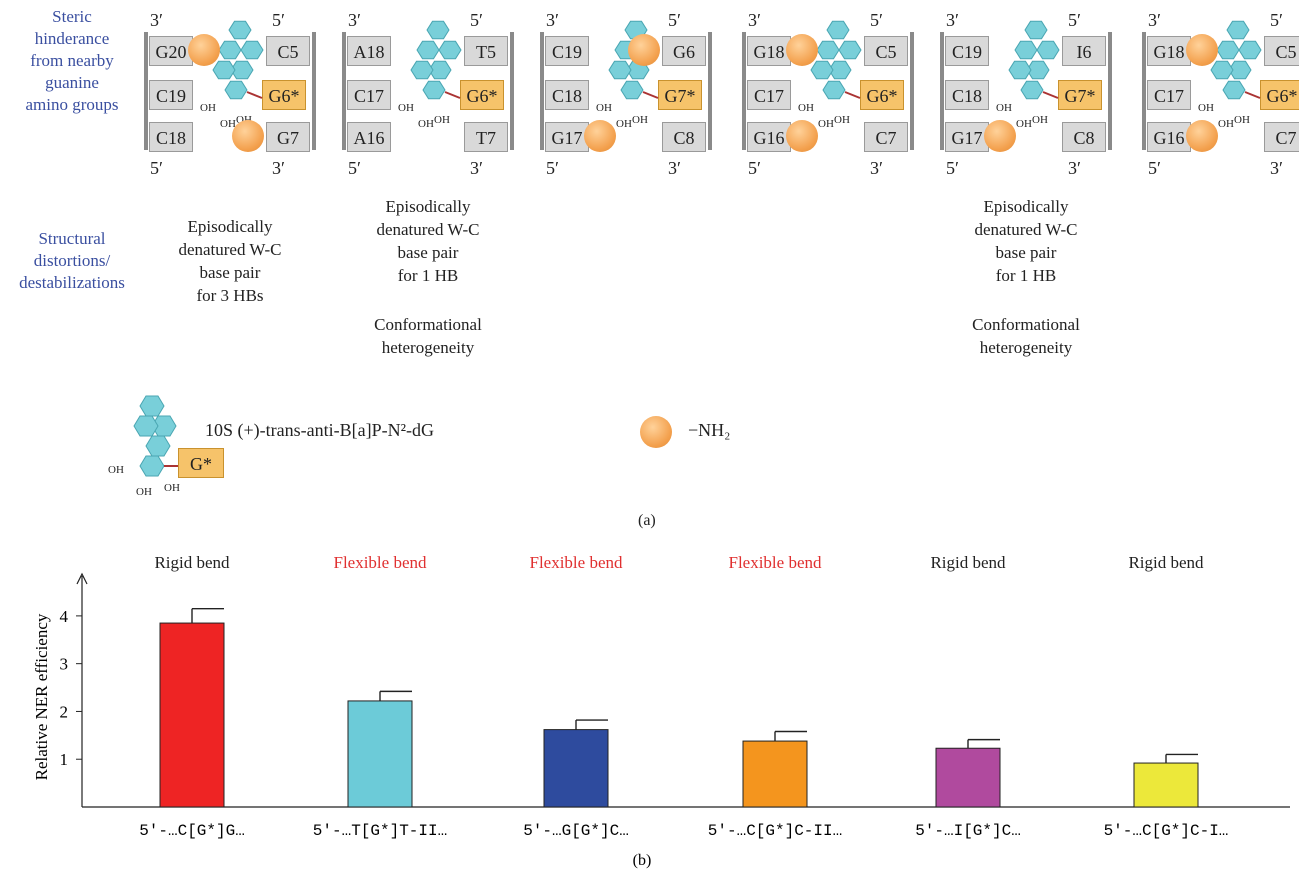 This screenshot has width=1299, height=875. I want to click on right-base: C7, so click(1281, 137).